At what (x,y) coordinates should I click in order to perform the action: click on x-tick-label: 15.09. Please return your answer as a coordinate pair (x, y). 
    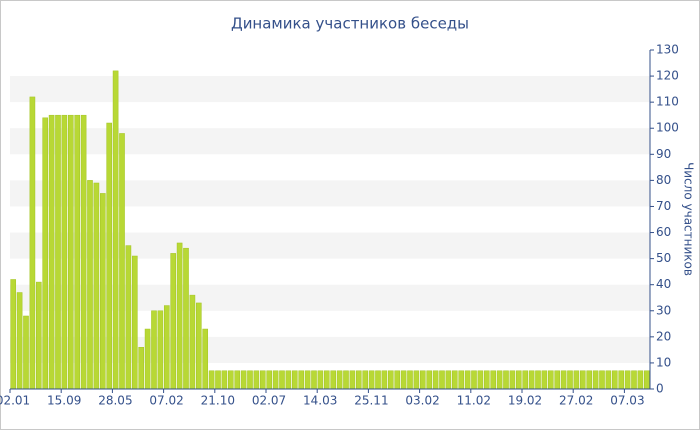
    Looking at the image, I should click on (64, 401).